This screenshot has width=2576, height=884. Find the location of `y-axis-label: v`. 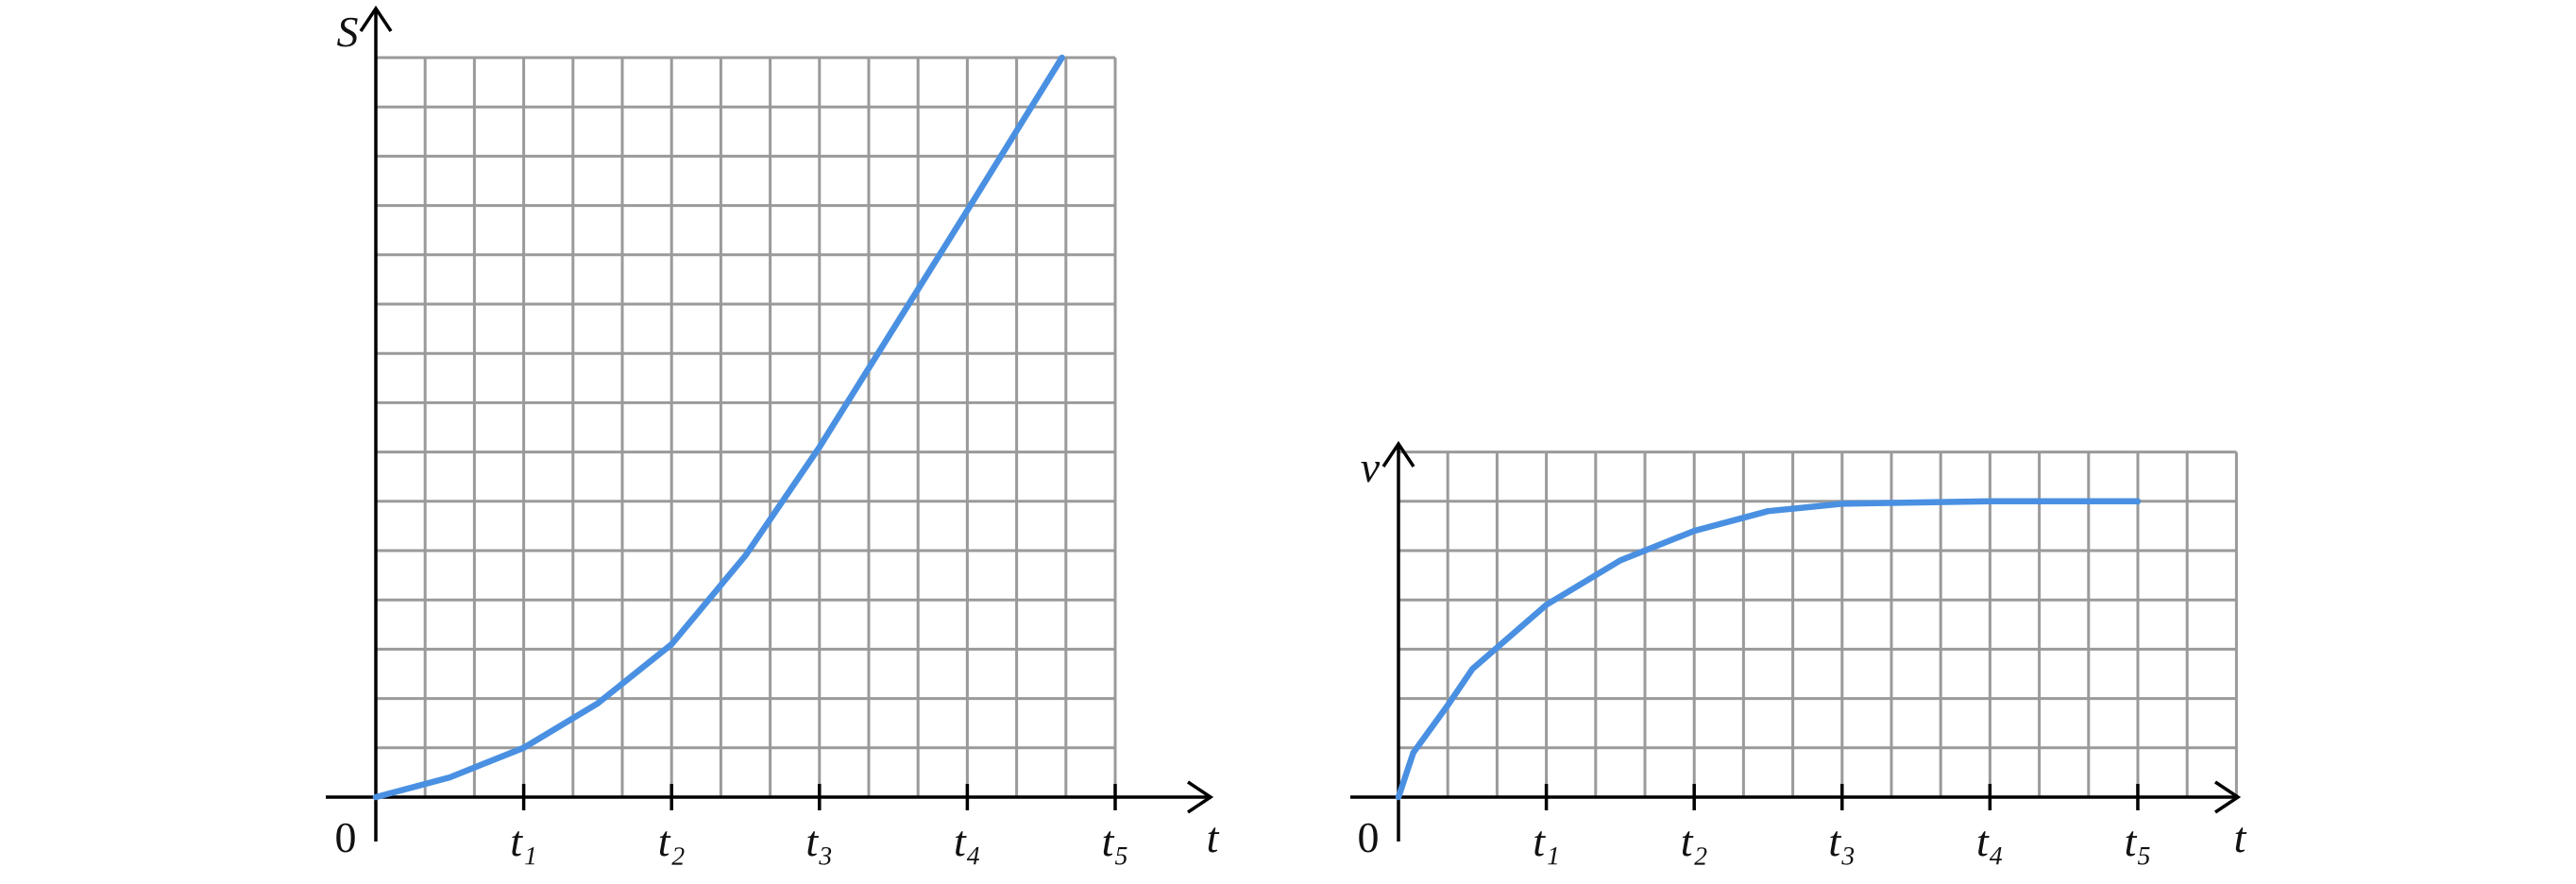

y-axis-label: v is located at coordinates (1371, 467).